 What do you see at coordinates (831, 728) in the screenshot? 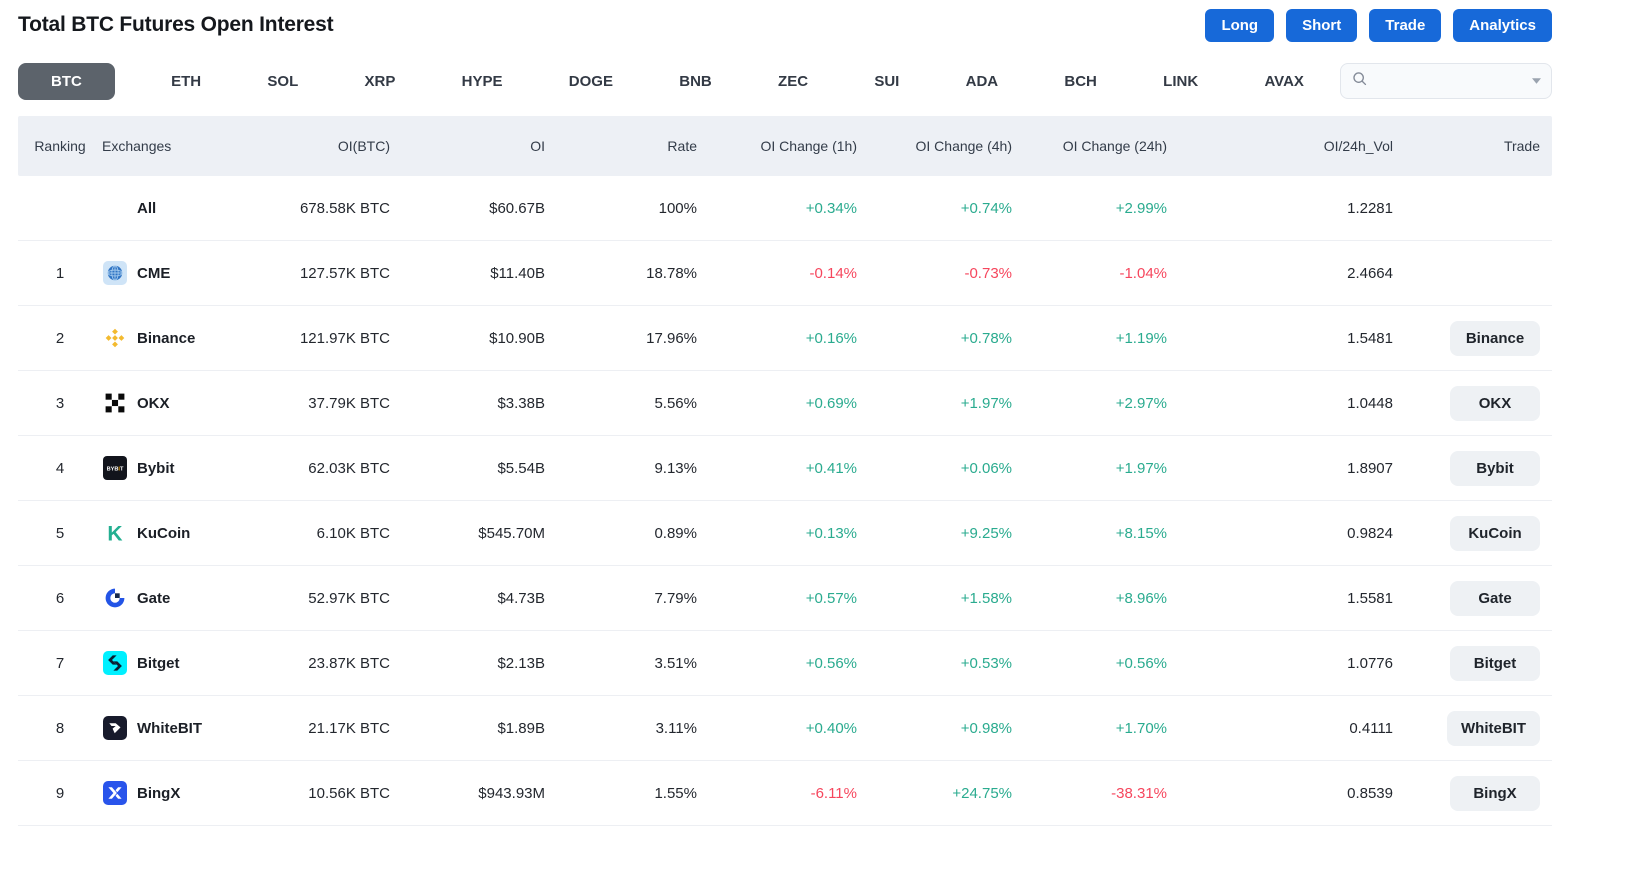
I see `oi-change-1h-cell: +0.40%` at bounding box center [831, 728].